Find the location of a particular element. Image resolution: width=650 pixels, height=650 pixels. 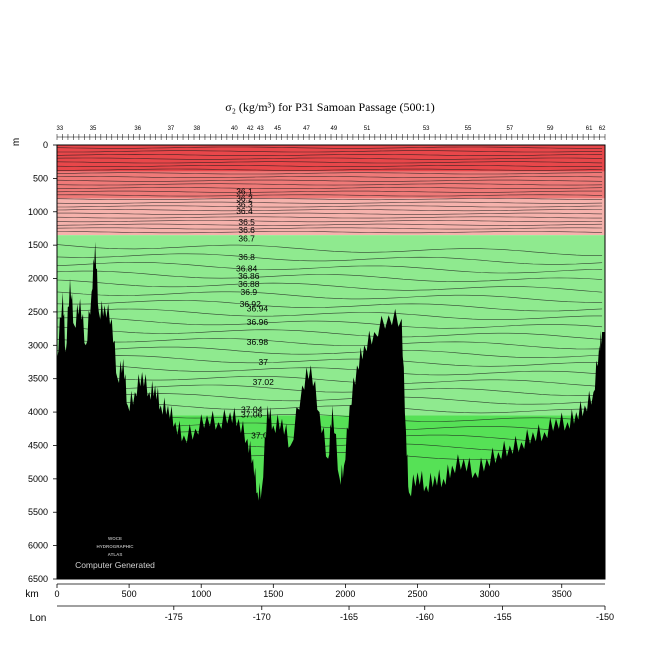

contour-label: 36.5 is located at coordinates (246, 222).